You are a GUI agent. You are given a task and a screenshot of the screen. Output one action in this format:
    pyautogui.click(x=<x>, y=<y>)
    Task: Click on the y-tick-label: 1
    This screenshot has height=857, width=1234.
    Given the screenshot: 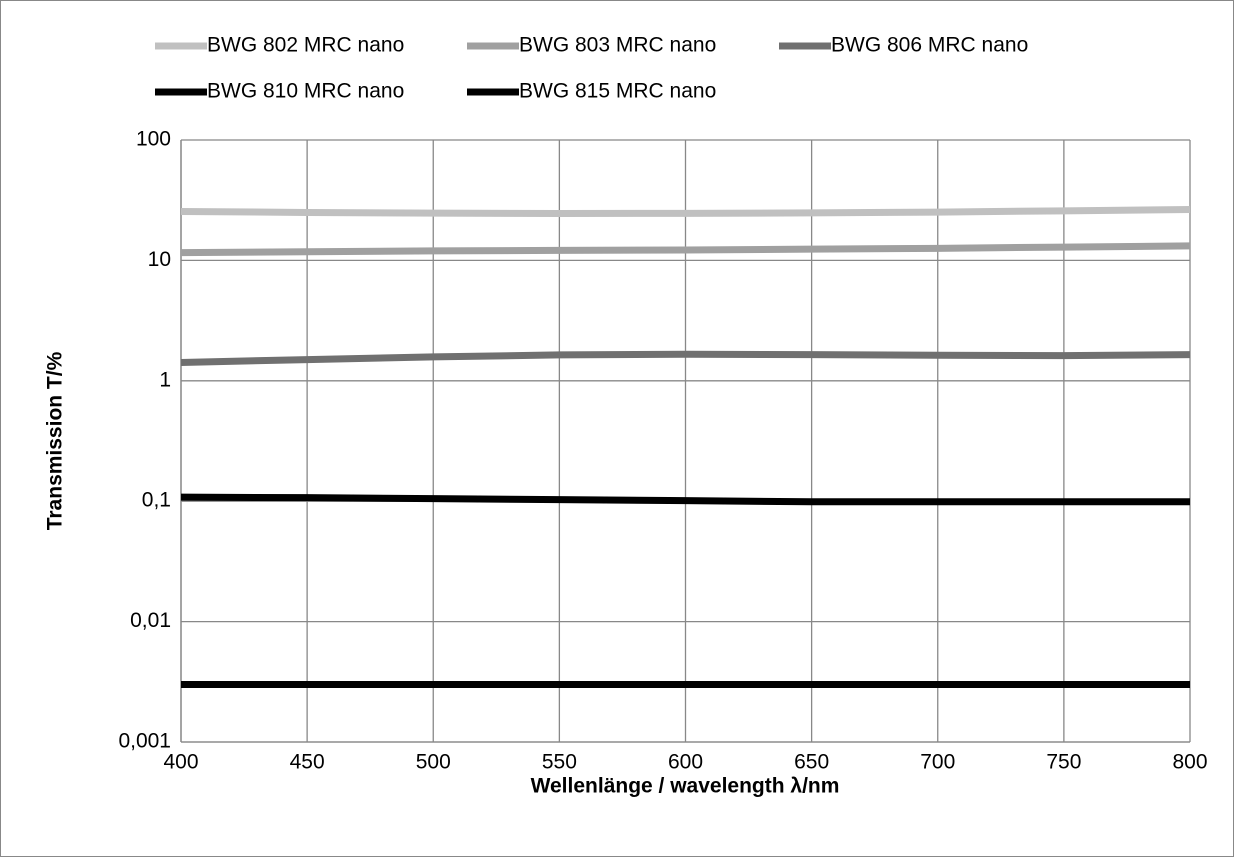 What is the action you would take?
    pyautogui.click(x=165, y=379)
    